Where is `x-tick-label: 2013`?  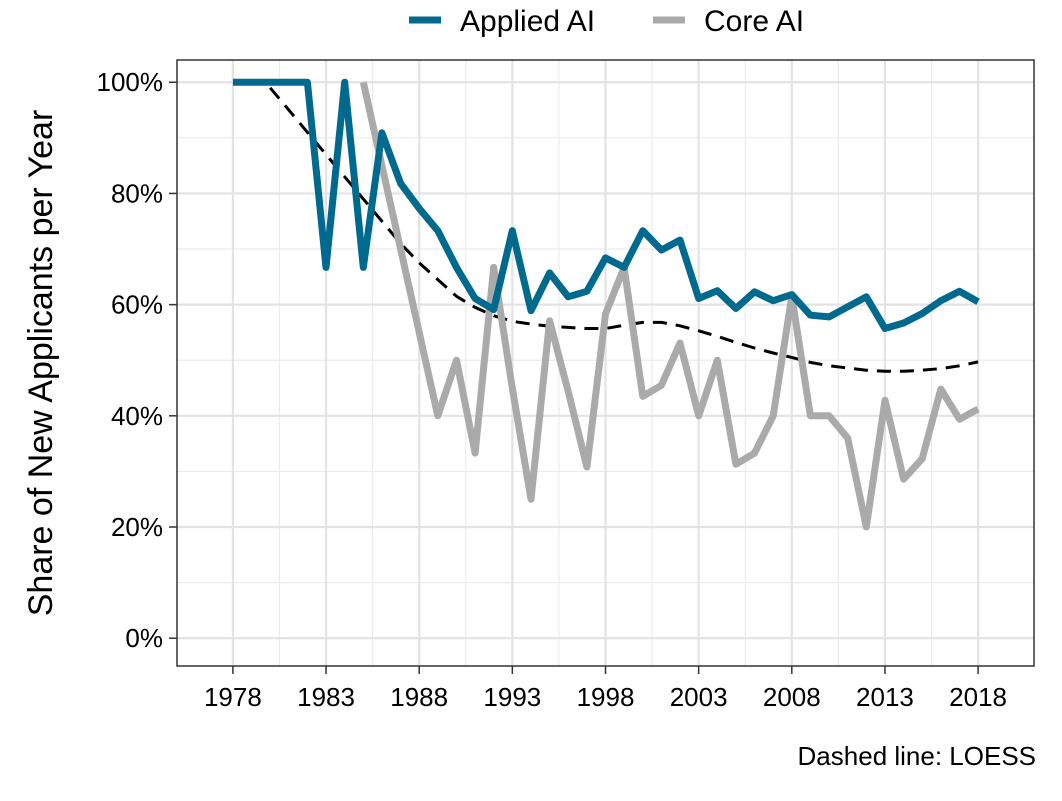
x-tick-label: 2013 is located at coordinates (885, 697).